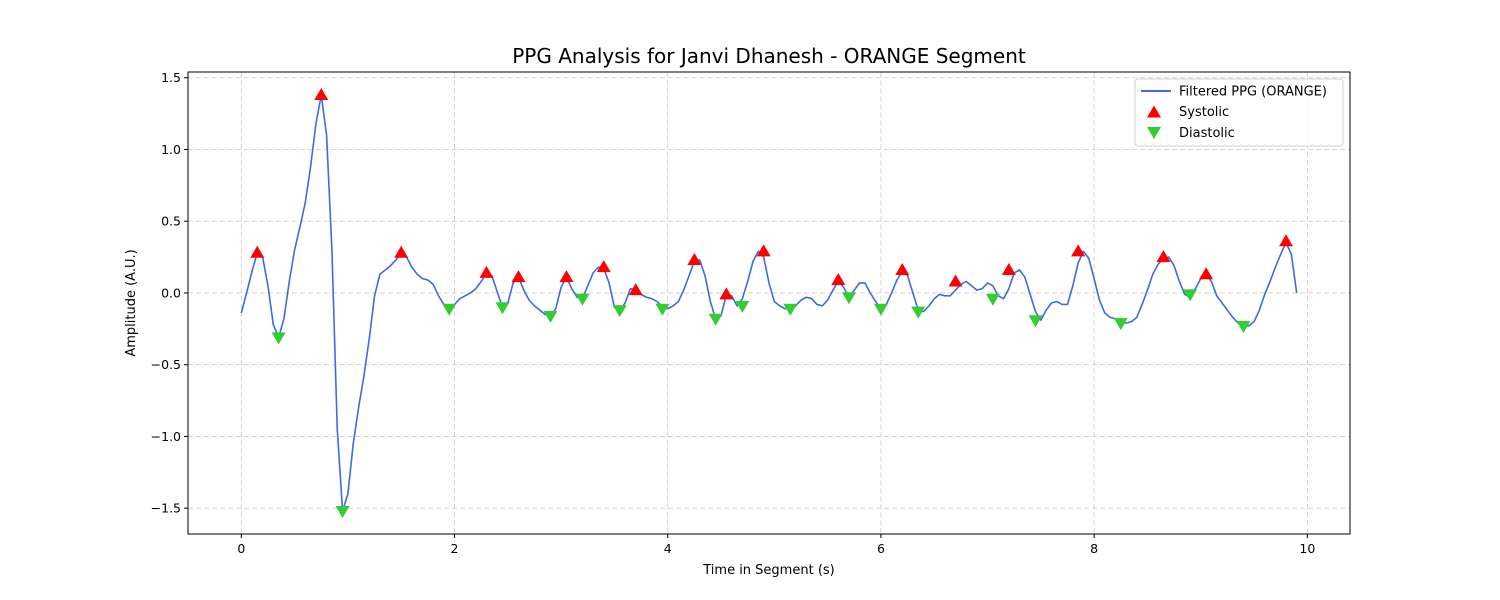 Image resolution: width=1500 pixels, height=600 pixels. What do you see at coordinates (241, 548) in the screenshot?
I see `x-tick-label: 0` at bounding box center [241, 548].